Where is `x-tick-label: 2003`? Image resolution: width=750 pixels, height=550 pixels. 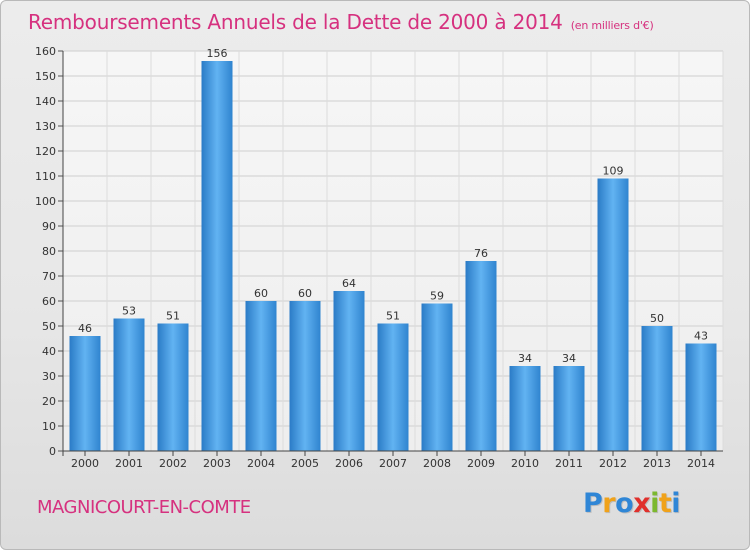 x-tick-label: 2003 is located at coordinates (217, 463).